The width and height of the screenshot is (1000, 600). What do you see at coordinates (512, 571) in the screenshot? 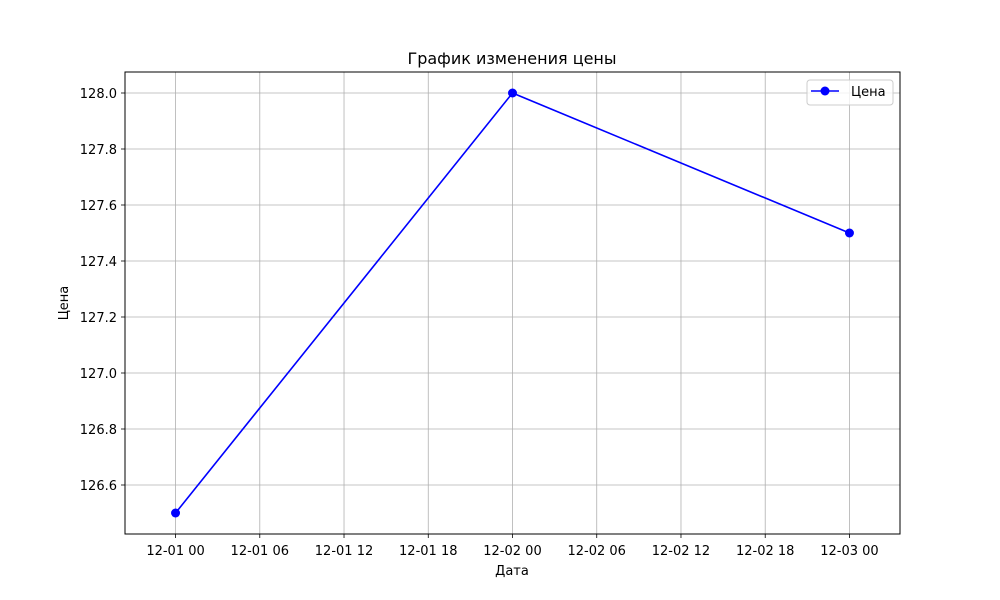
I see `x-axis-label: Дата` at bounding box center [512, 571].